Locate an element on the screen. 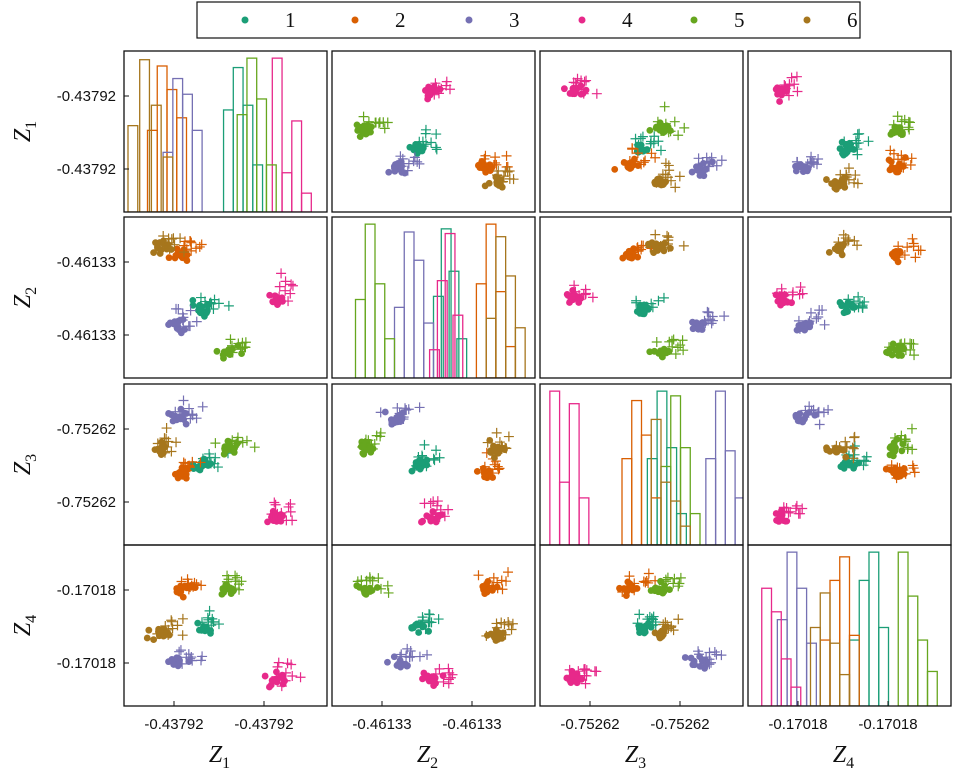 The image size is (957, 773). x-tick-label-2-2: -0.46133 is located at coordinates (471, 724).